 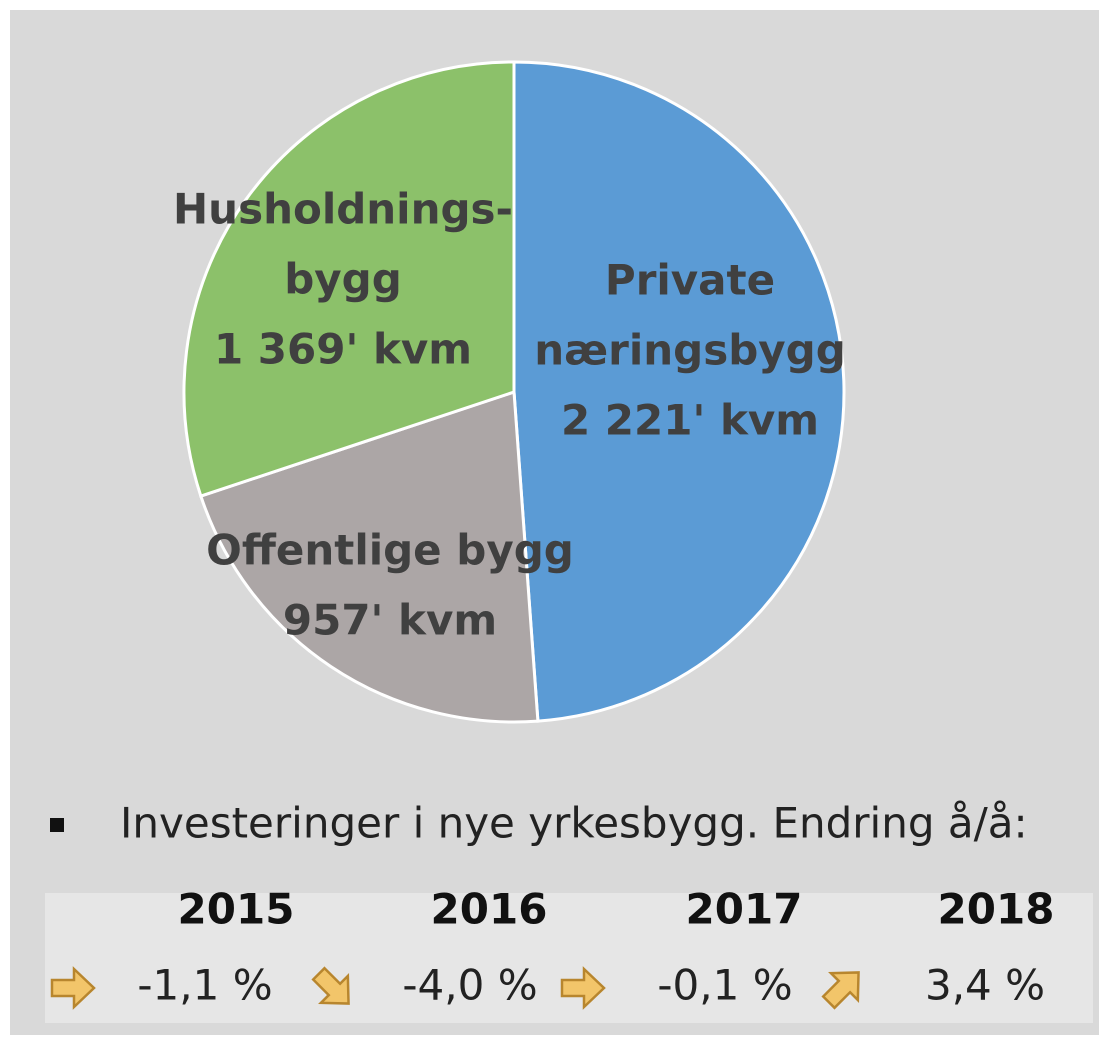 I want to click on change-value: -0,1 %, so click(x=724, y=985).